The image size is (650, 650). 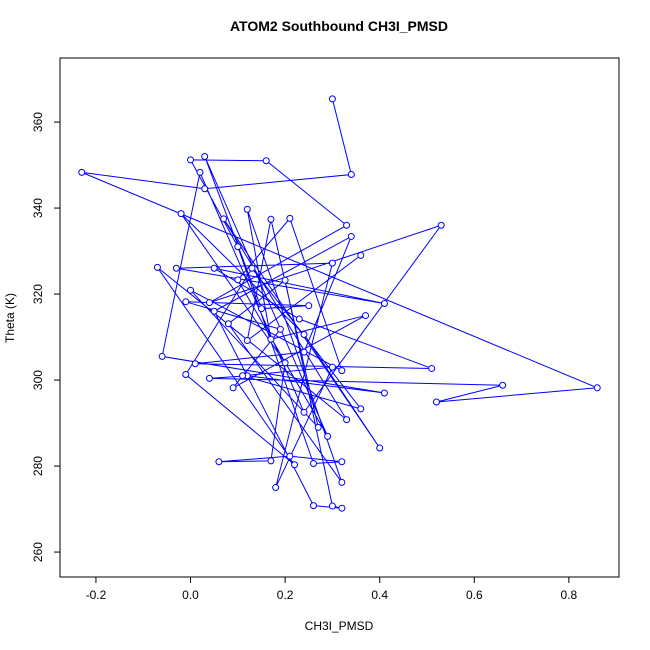 I want to click on chart-title: ATOM2 Southbound CH3I_PMSD, so click(x=339, y=26).